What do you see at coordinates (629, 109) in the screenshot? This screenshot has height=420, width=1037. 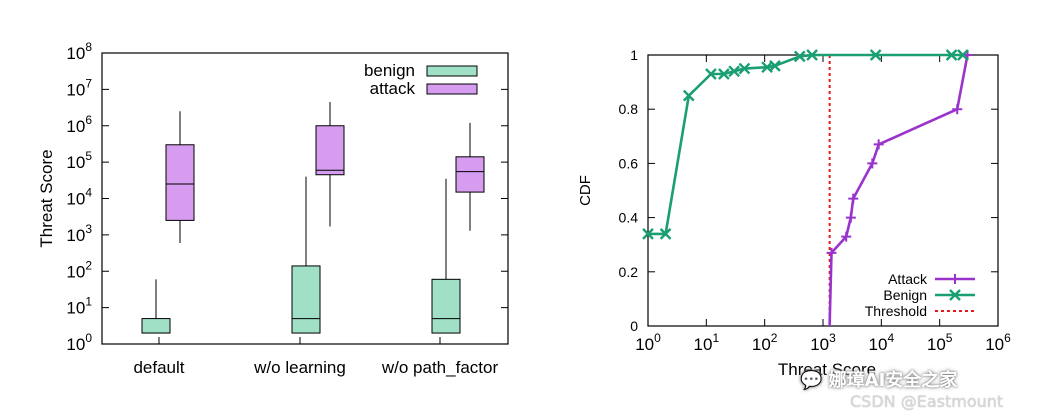 I see `y-tick-label: 0.8` at bounding box center [629, 109].